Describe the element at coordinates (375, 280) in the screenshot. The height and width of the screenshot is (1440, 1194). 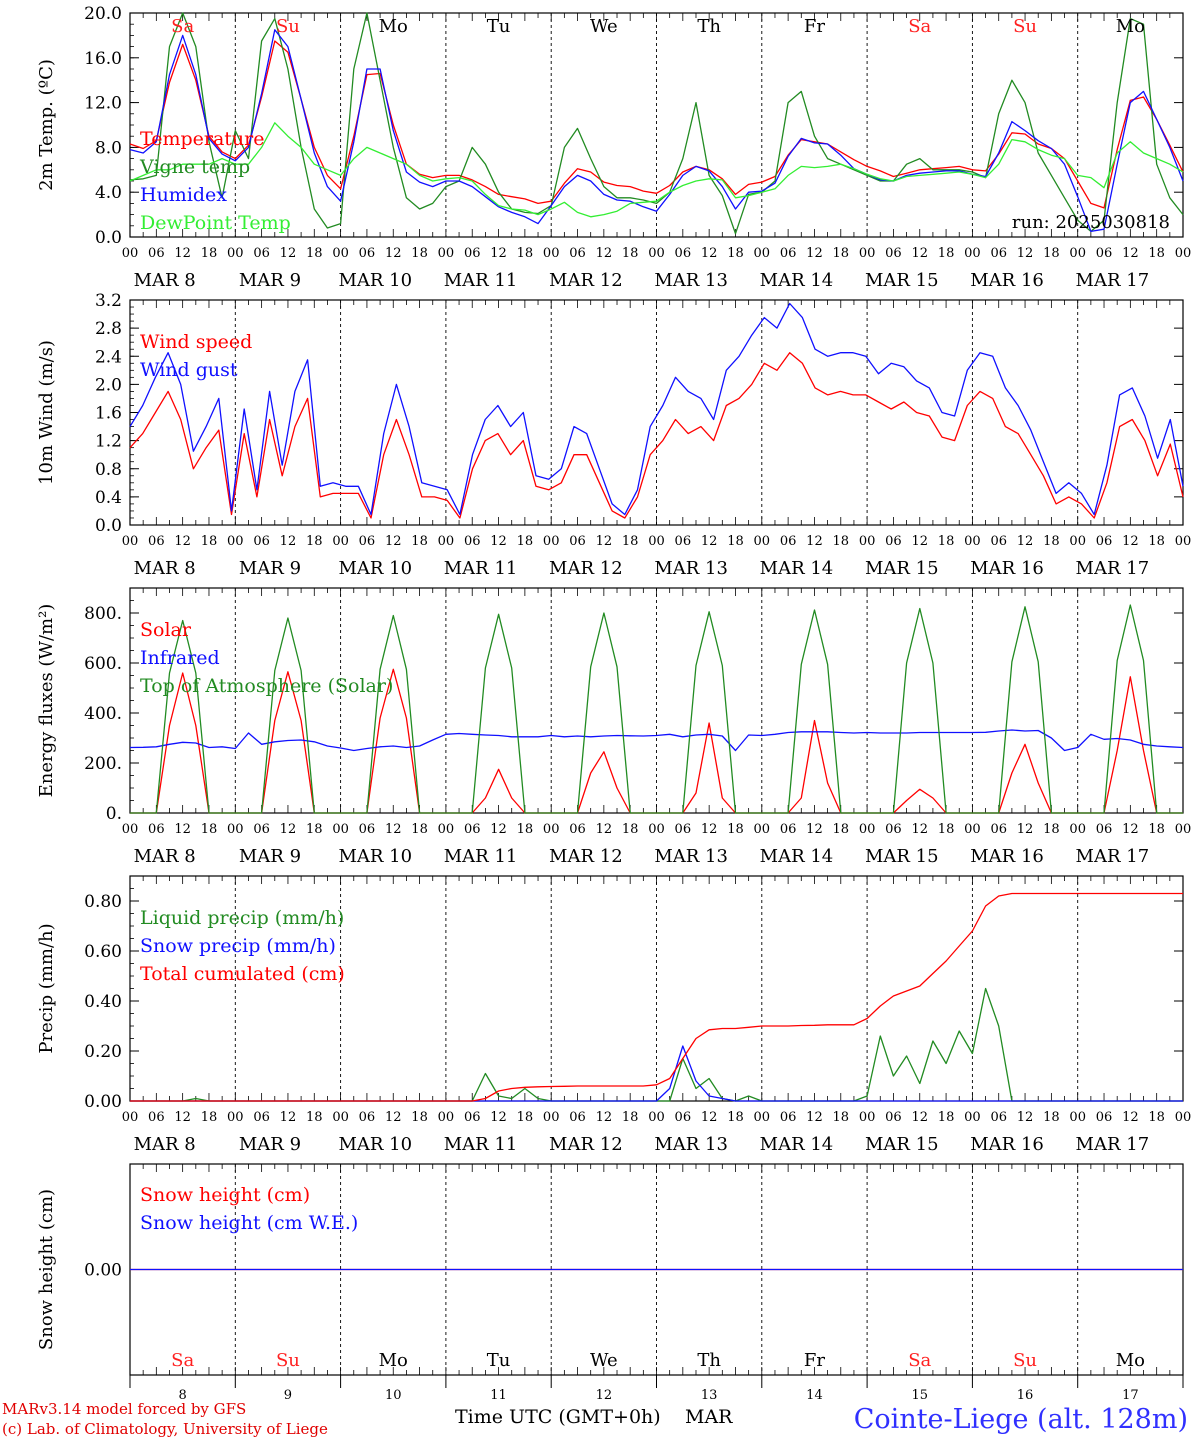
I see `temperature-date-label: MAR 10` at that location.